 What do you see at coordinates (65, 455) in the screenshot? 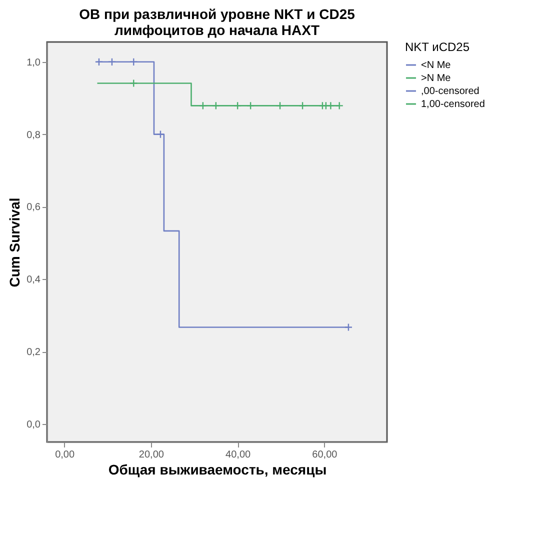
I see `x-tick-label: 0,00` at bounding box center [65, 455].